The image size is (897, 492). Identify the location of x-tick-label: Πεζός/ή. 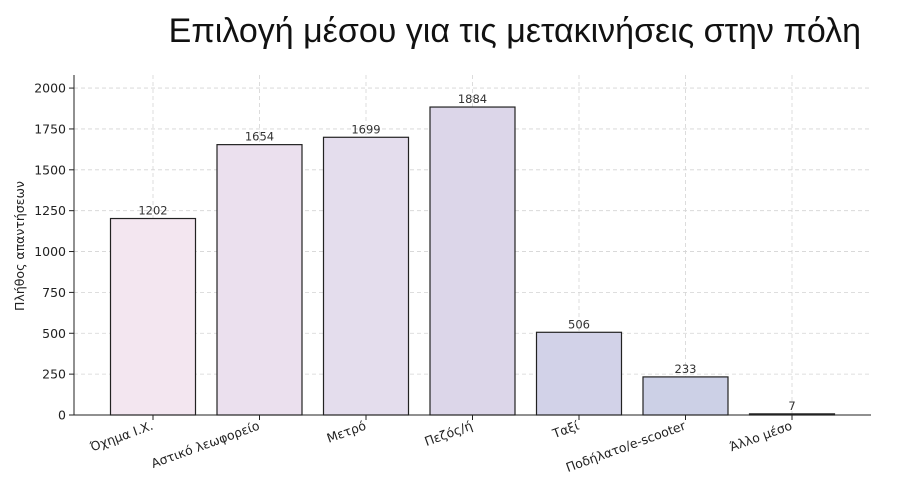
(448, 433).